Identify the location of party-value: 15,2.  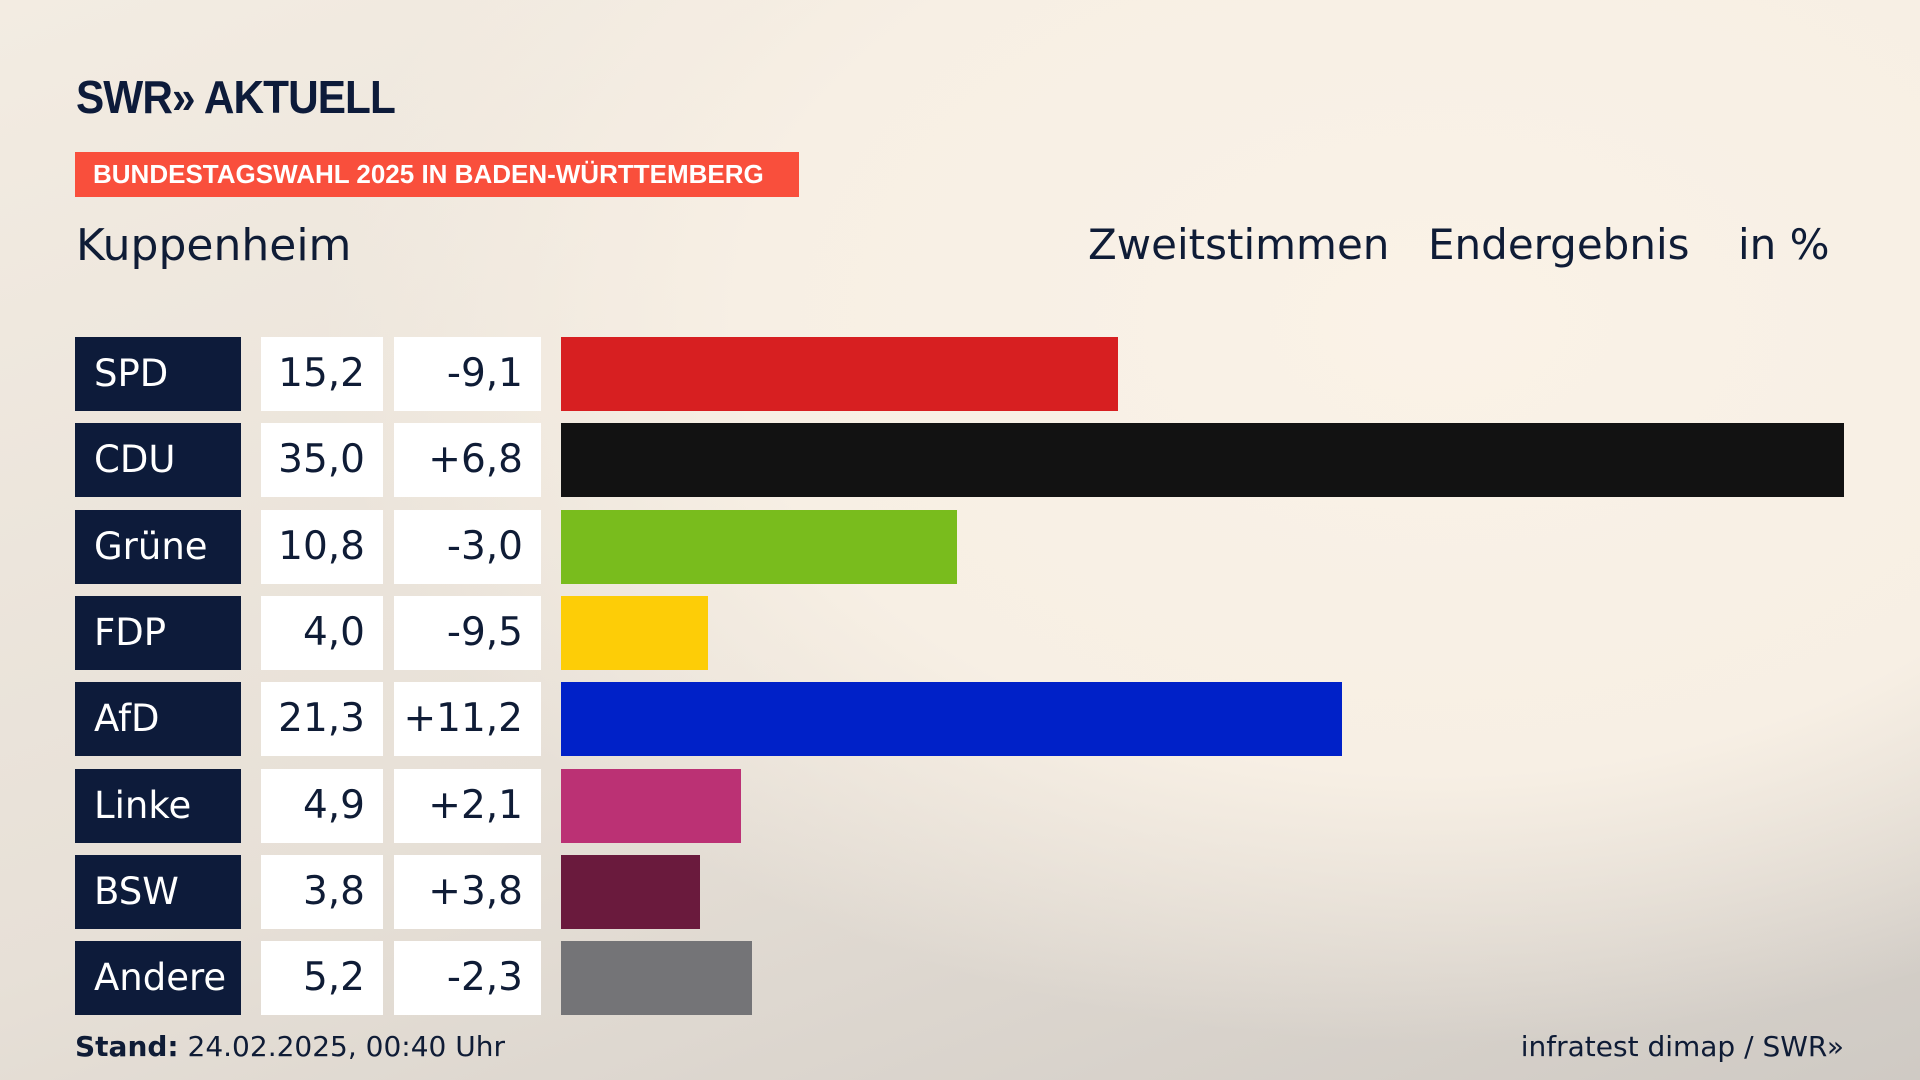
(322, 374).